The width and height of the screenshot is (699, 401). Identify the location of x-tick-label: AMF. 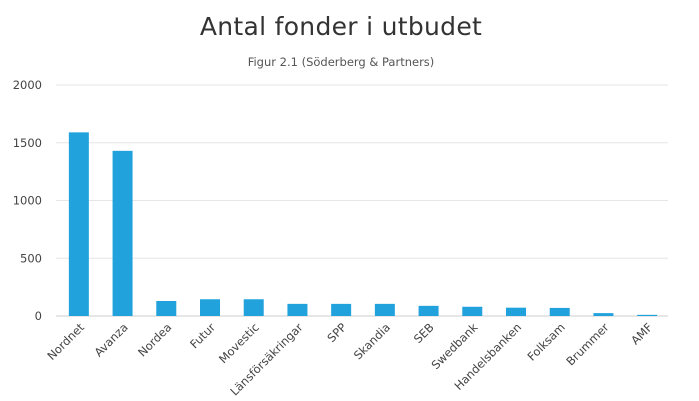
(641, 333).